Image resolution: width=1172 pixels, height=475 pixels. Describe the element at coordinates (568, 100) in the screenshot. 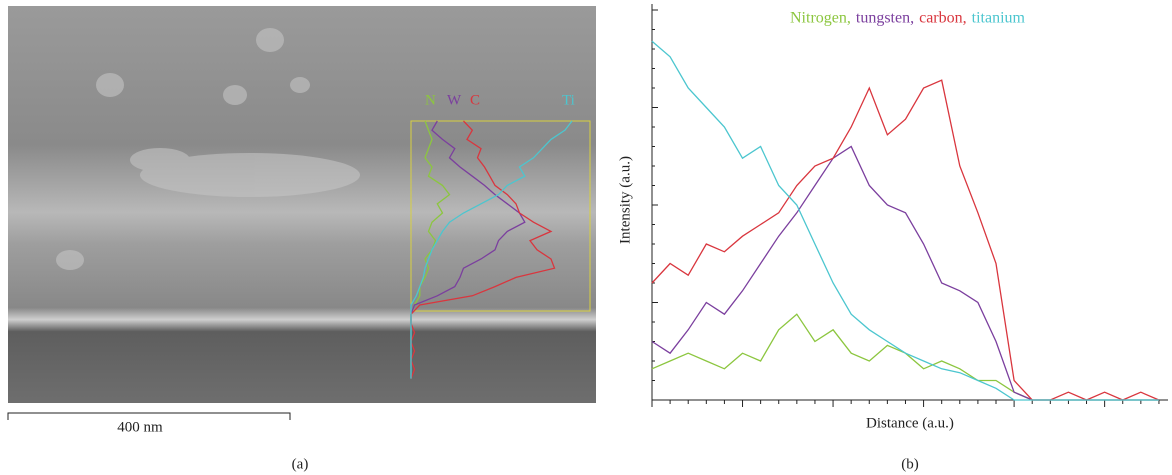

I see `element-label: Ti` at that location.